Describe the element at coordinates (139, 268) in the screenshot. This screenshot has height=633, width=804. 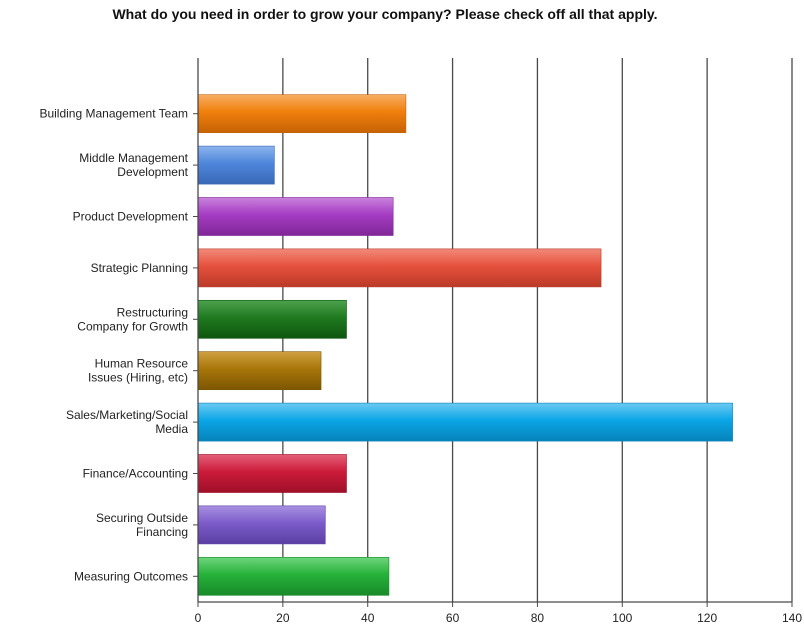
I see `category-label: Strategic Planning` at that location.